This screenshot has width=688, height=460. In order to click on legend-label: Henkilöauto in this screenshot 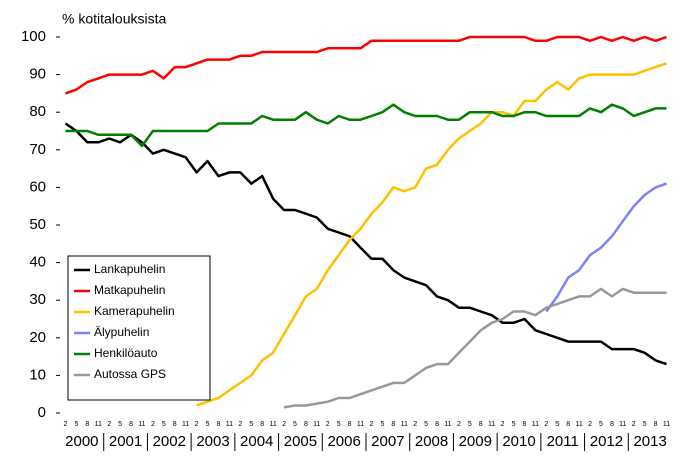, I will do `click(126, 353)`.